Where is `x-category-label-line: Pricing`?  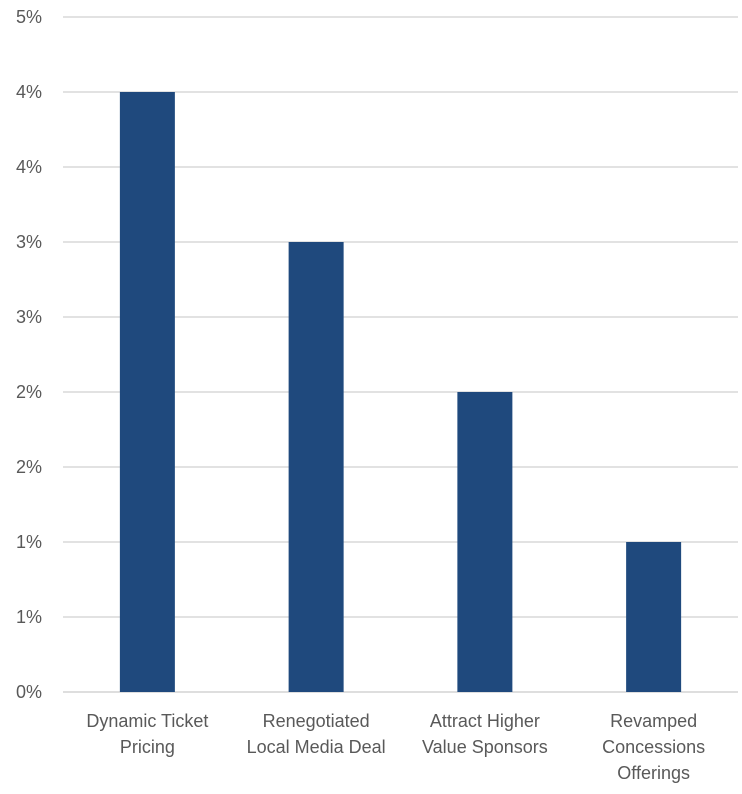 x-category-label-line: Pricing is located at coordinates (147, 747).